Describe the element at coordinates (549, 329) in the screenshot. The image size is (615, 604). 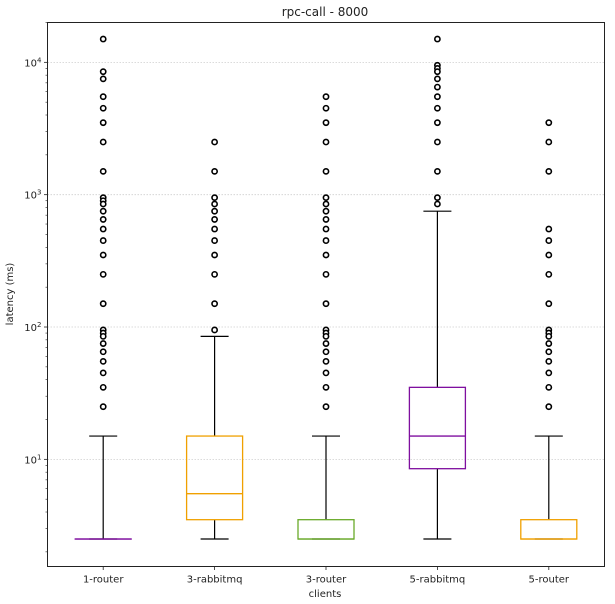
I see `box-5-router` at that location.